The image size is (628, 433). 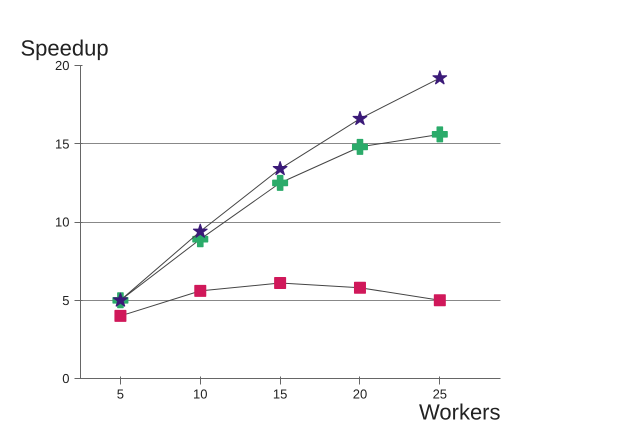 I want to click on y-axis-title: Speedup, so click(x=64, y=48).